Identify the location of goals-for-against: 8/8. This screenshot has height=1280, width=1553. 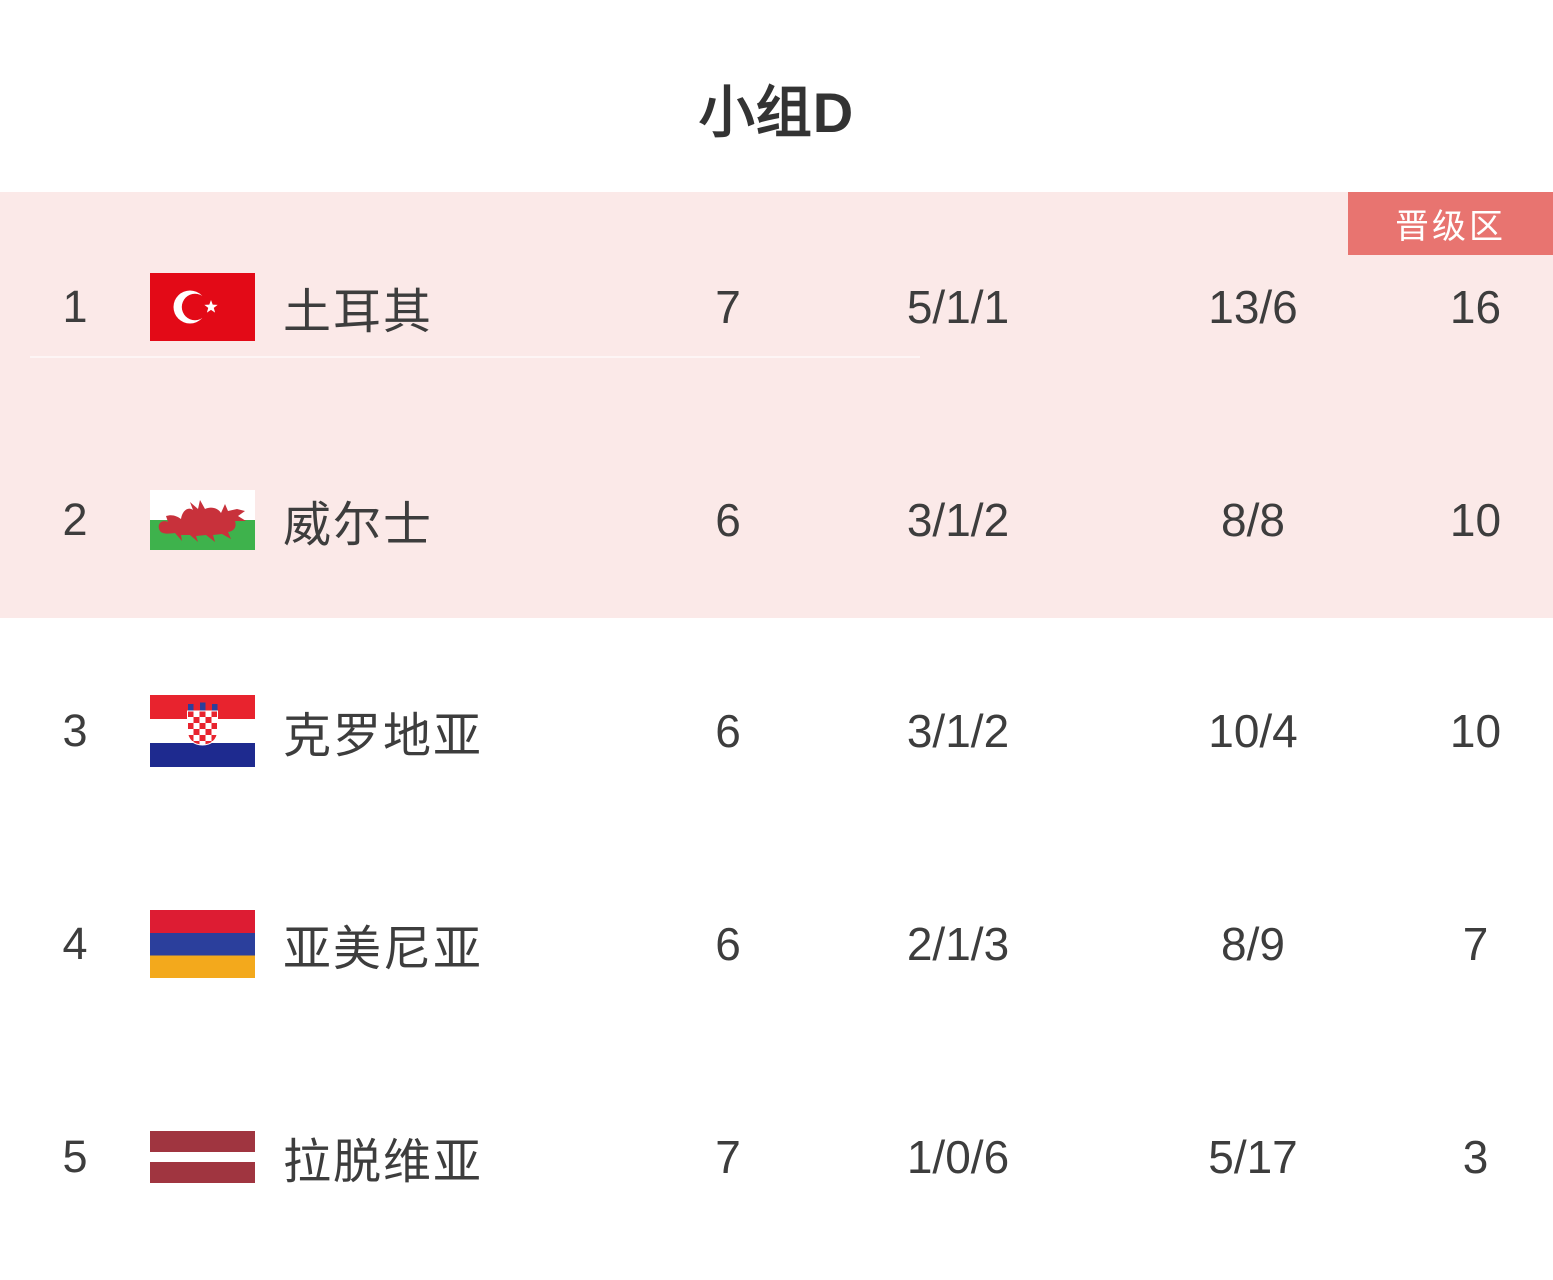
(1253, 519).